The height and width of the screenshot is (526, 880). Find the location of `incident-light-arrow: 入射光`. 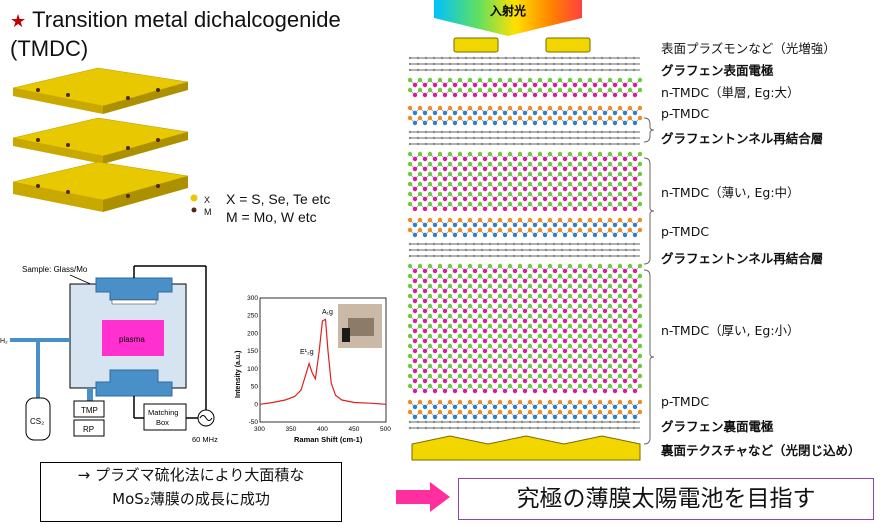

incident-light-arrow: 入射光 is located at coordinates (508, 18).